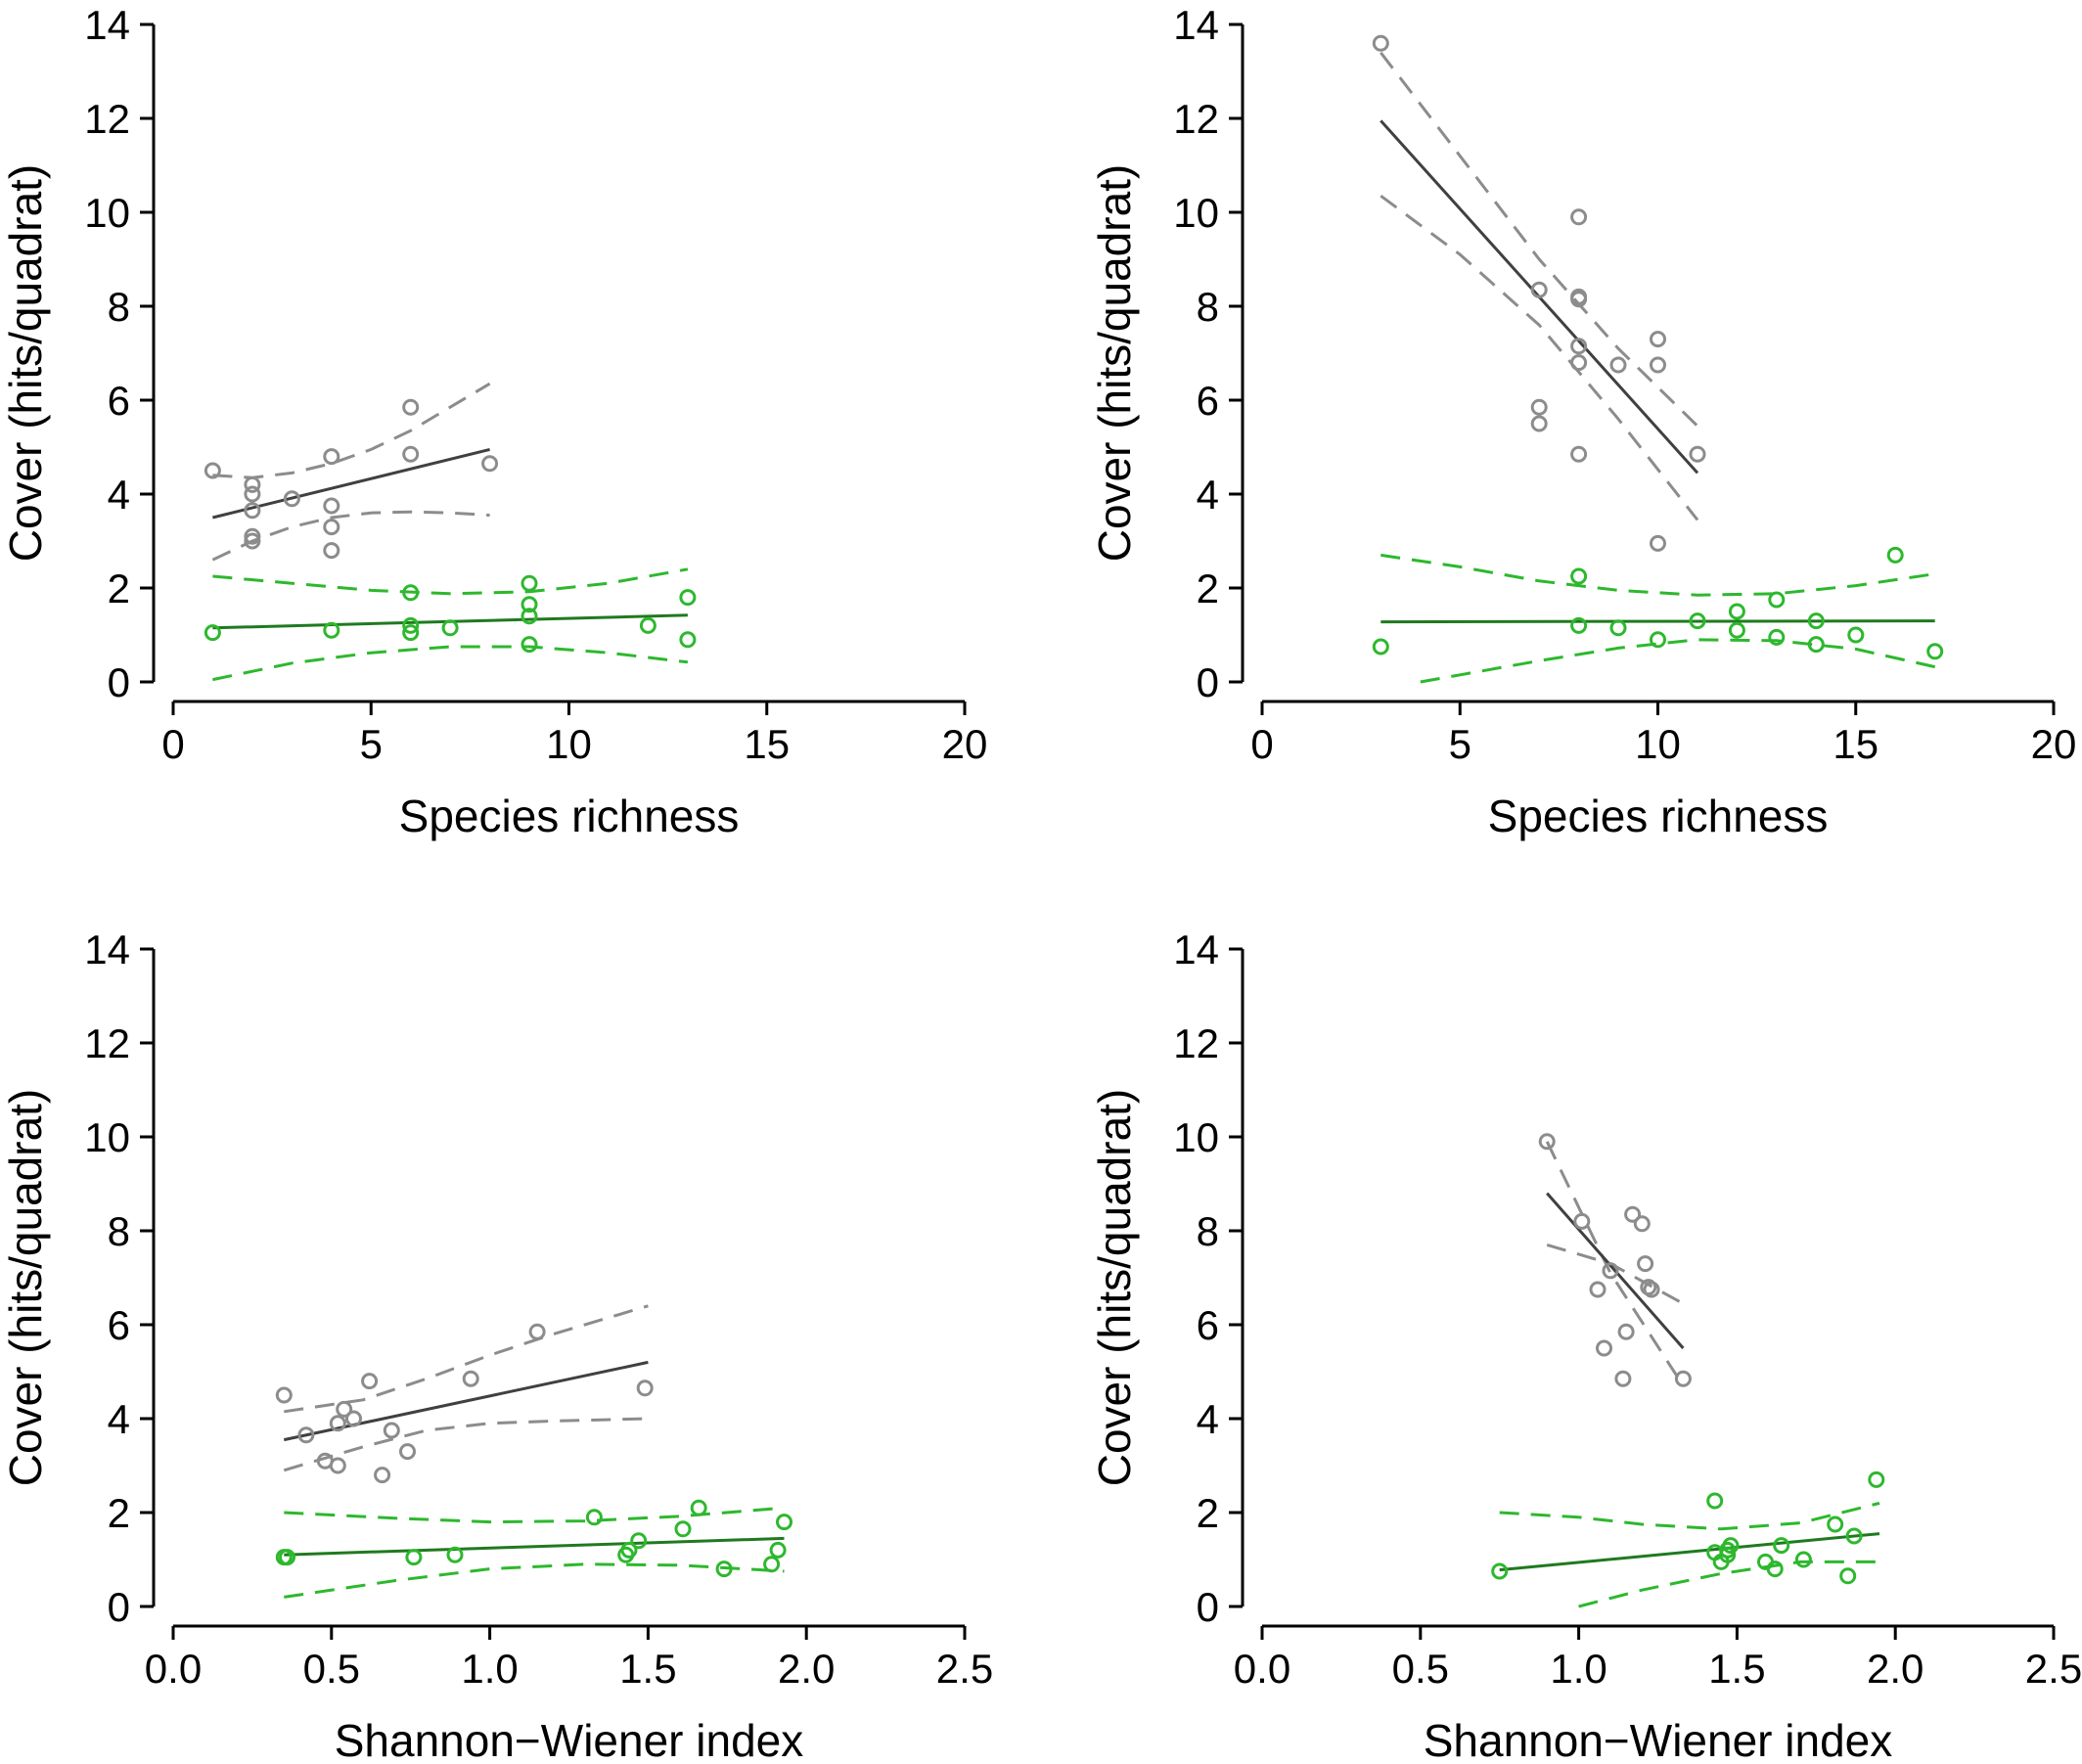 The image size is (2082, 1764). I want to click on x-tick-label: 10, so click(569, 744).